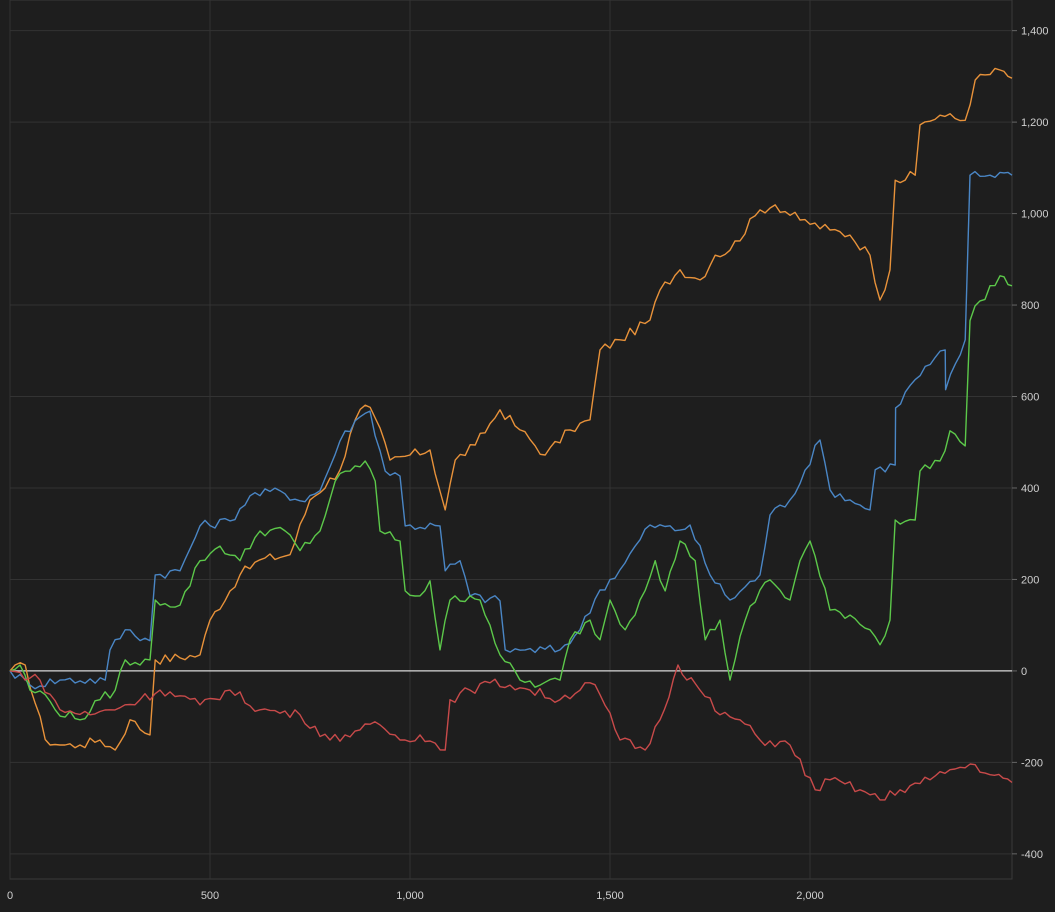  I want to click on y-tick-label: 0, so click(1024, 672).